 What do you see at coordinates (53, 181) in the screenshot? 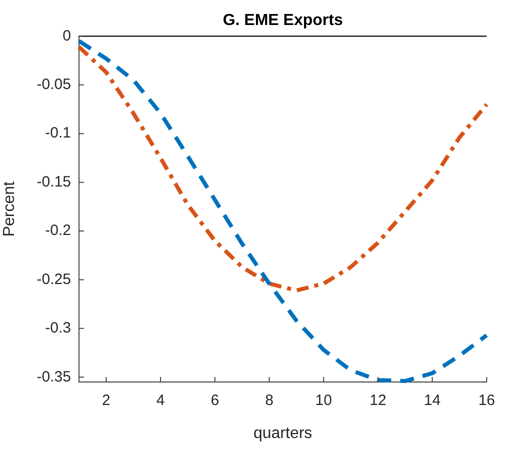
I see `y-tick-label: -0.15` at bounding box center [53, 181].